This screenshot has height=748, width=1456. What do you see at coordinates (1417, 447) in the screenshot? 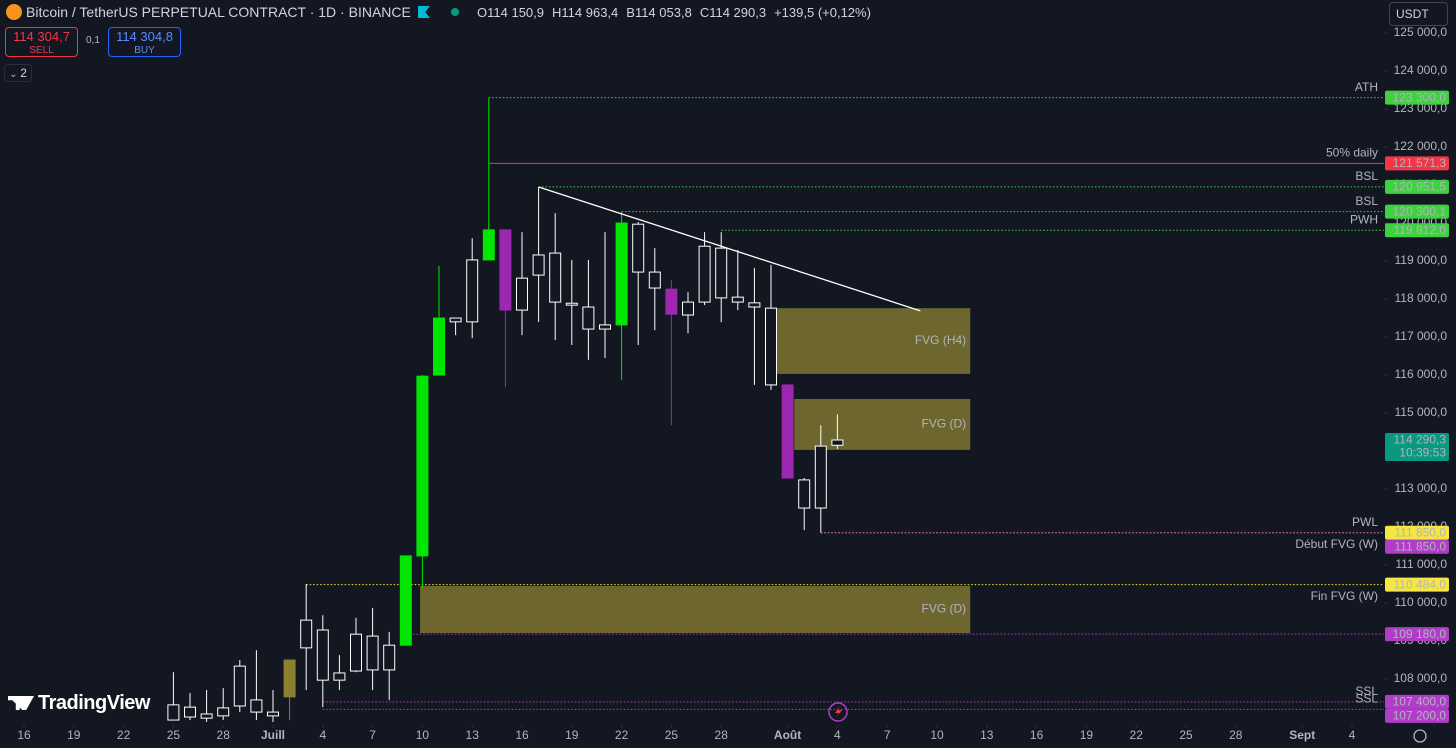
I see `last-price-tag` at bounding box center [1417, 447].